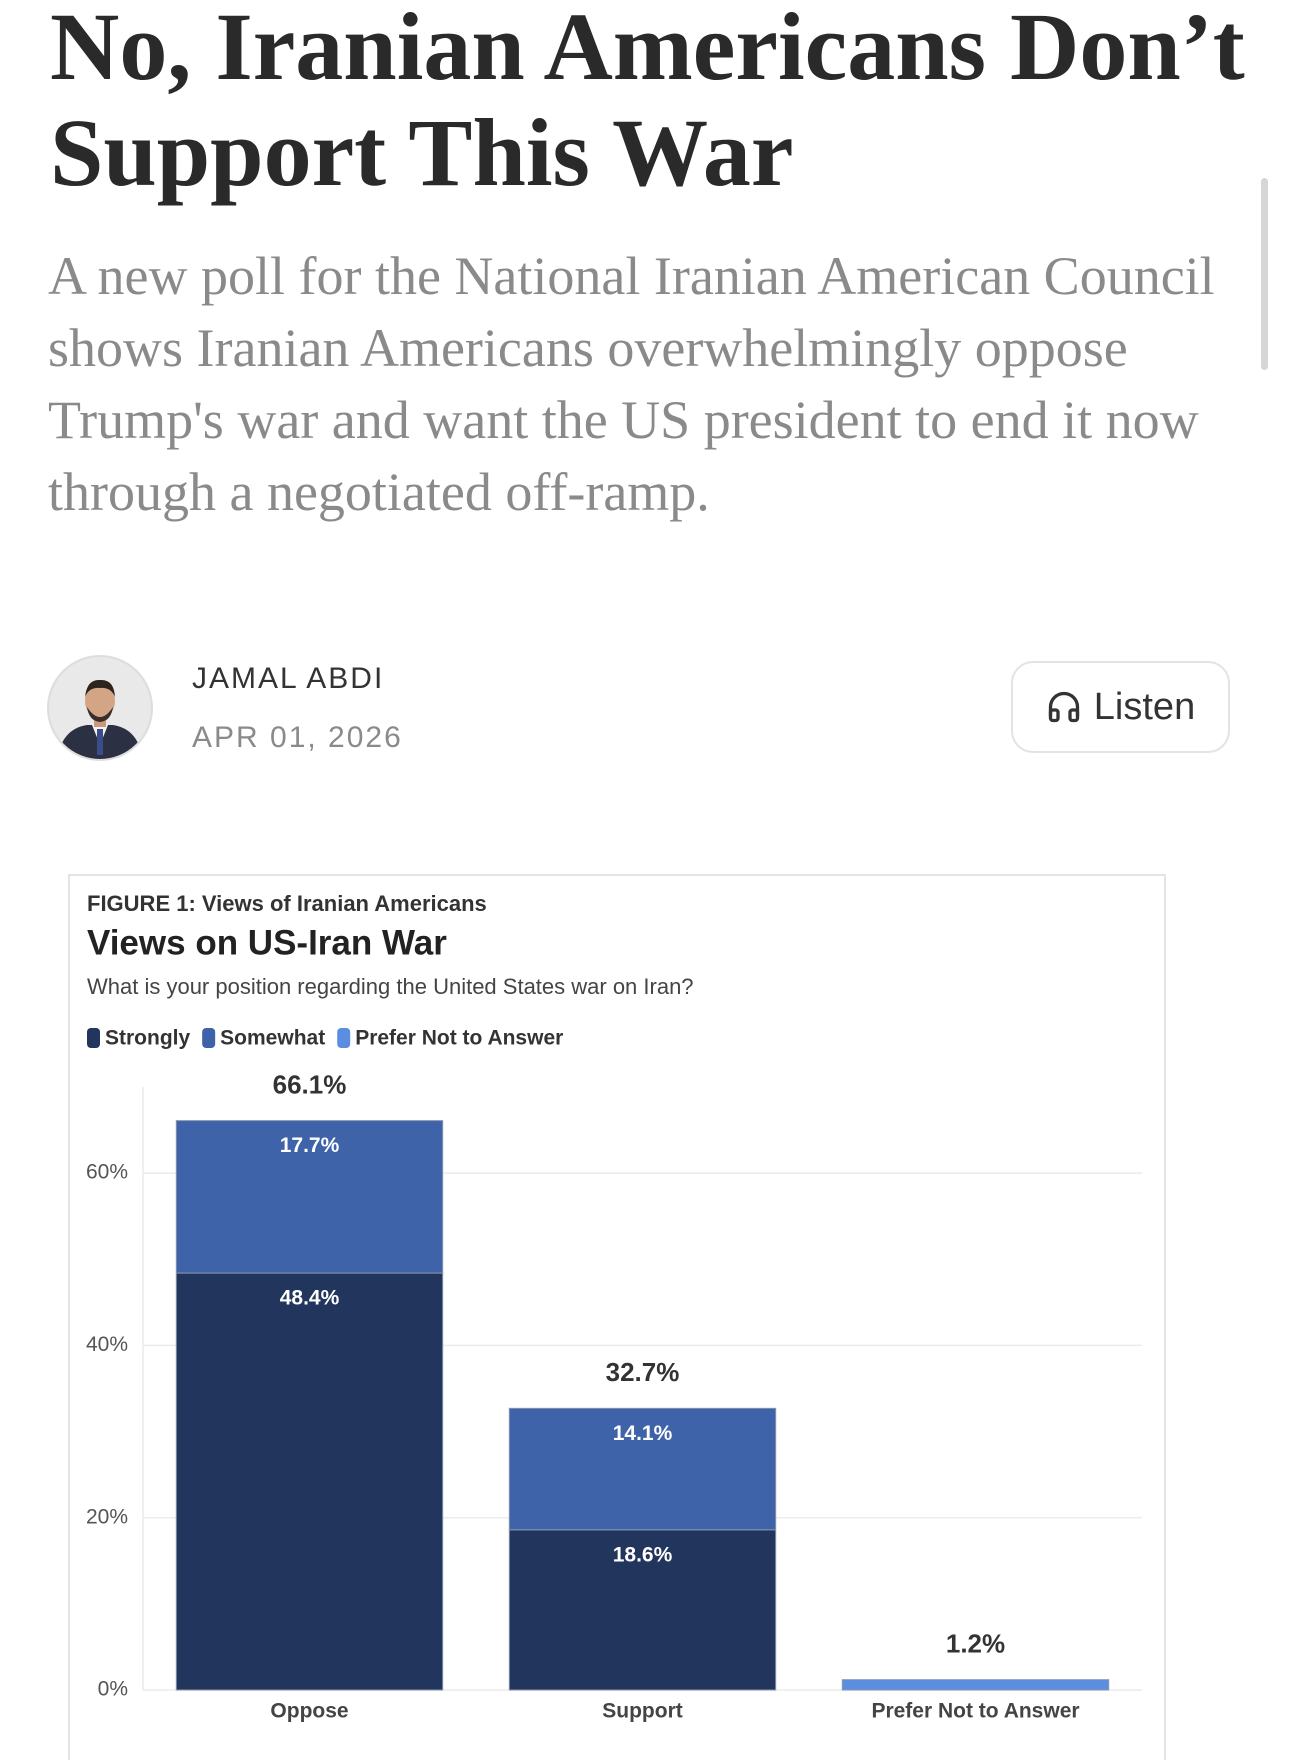 The width and height of the screenshot is (1290, 1760). What do you see at coordinates (310, 1298) in the screenshot?
I see `value-label: 48.4%` at bounding box center [310, 1298].